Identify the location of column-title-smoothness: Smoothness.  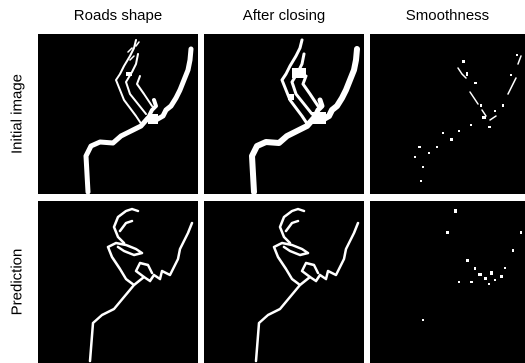
(447, 15).